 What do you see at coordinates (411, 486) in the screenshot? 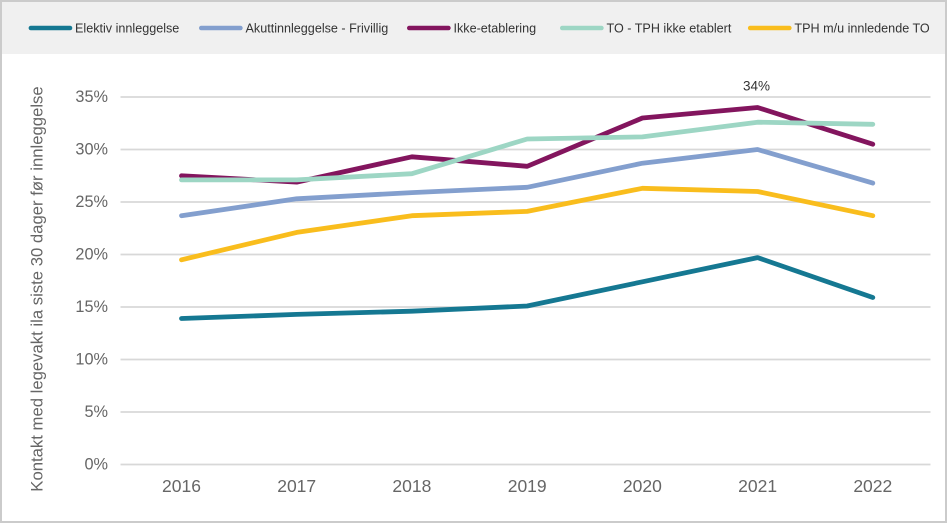
I see `svg-text: 2018` at bounding box center [411, 486].